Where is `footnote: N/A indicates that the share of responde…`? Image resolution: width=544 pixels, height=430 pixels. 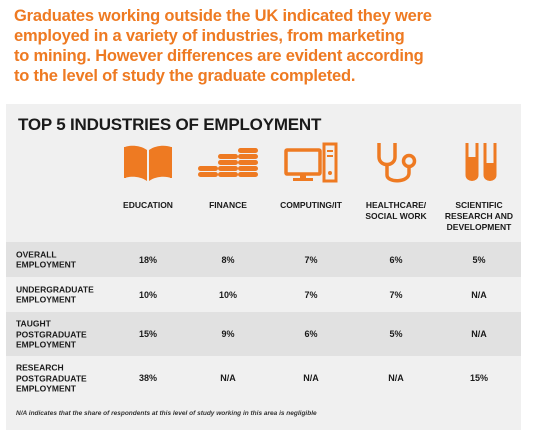
footnote: N/A indicates that the share of responde… is located at coordinates (166, 413).